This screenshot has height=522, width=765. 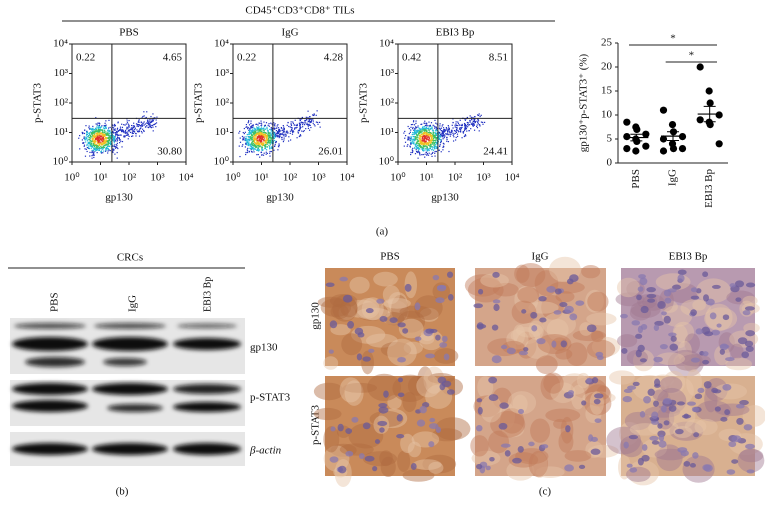 I want to click on x-tick-label: 10¹, so click(x=426, y=178).